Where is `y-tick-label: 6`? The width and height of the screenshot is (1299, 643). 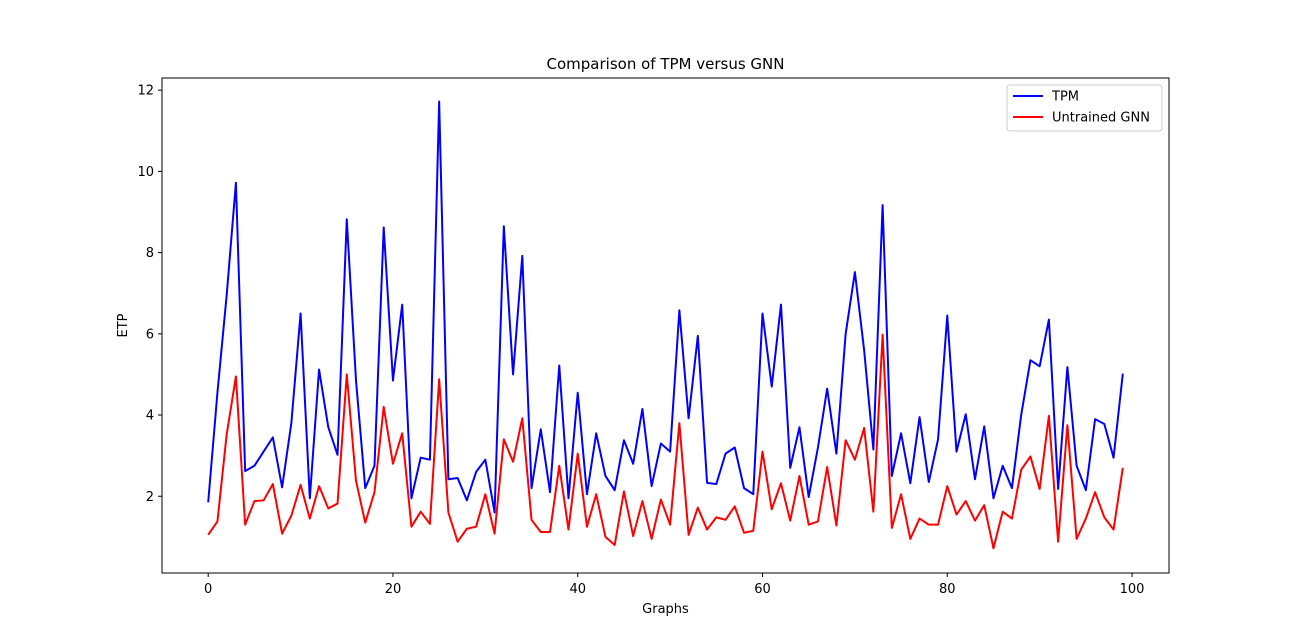
y-tick-label: 6 is located at coordinates (150, 334).